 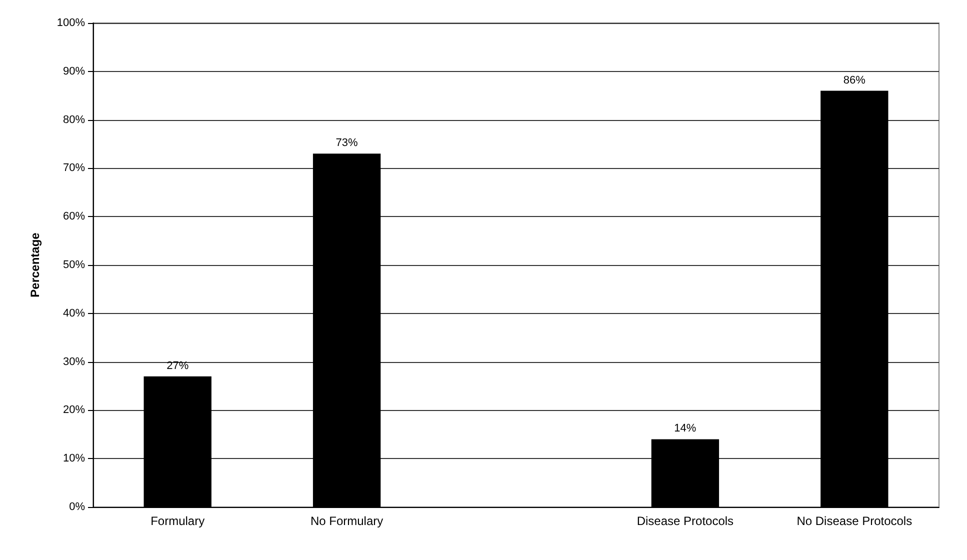 I want to click on y-axis-title: Percentage, so click(x=35, y=265).